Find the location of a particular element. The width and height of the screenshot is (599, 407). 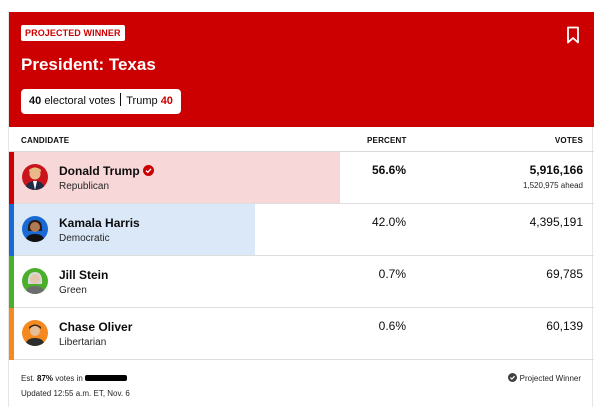

projected-winner-legend: Projected Winner is located at coordinates (544, 378).